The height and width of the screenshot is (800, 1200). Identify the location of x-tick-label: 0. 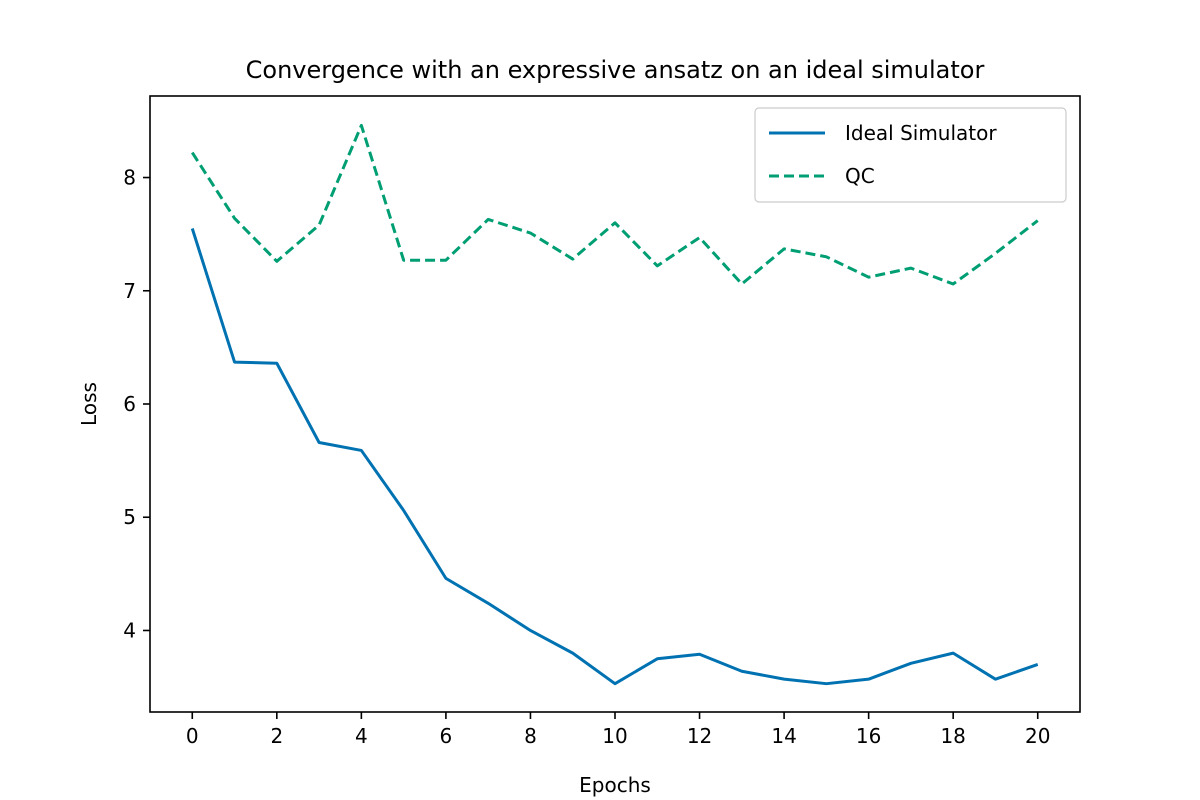
(192, 736).